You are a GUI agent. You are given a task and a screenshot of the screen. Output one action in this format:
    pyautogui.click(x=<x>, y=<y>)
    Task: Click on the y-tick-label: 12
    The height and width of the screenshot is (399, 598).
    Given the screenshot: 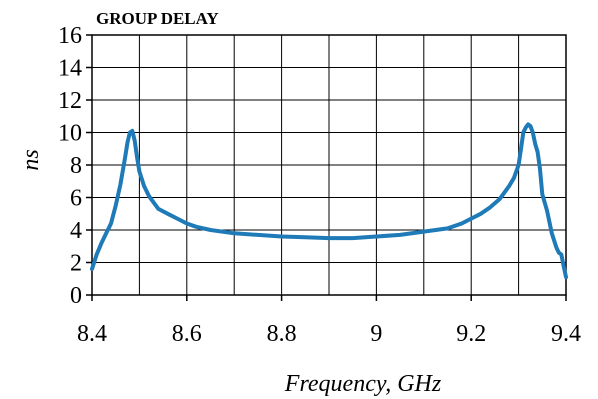 What is the action you would take?
    pyautogui.click(x=70, y=101)
    